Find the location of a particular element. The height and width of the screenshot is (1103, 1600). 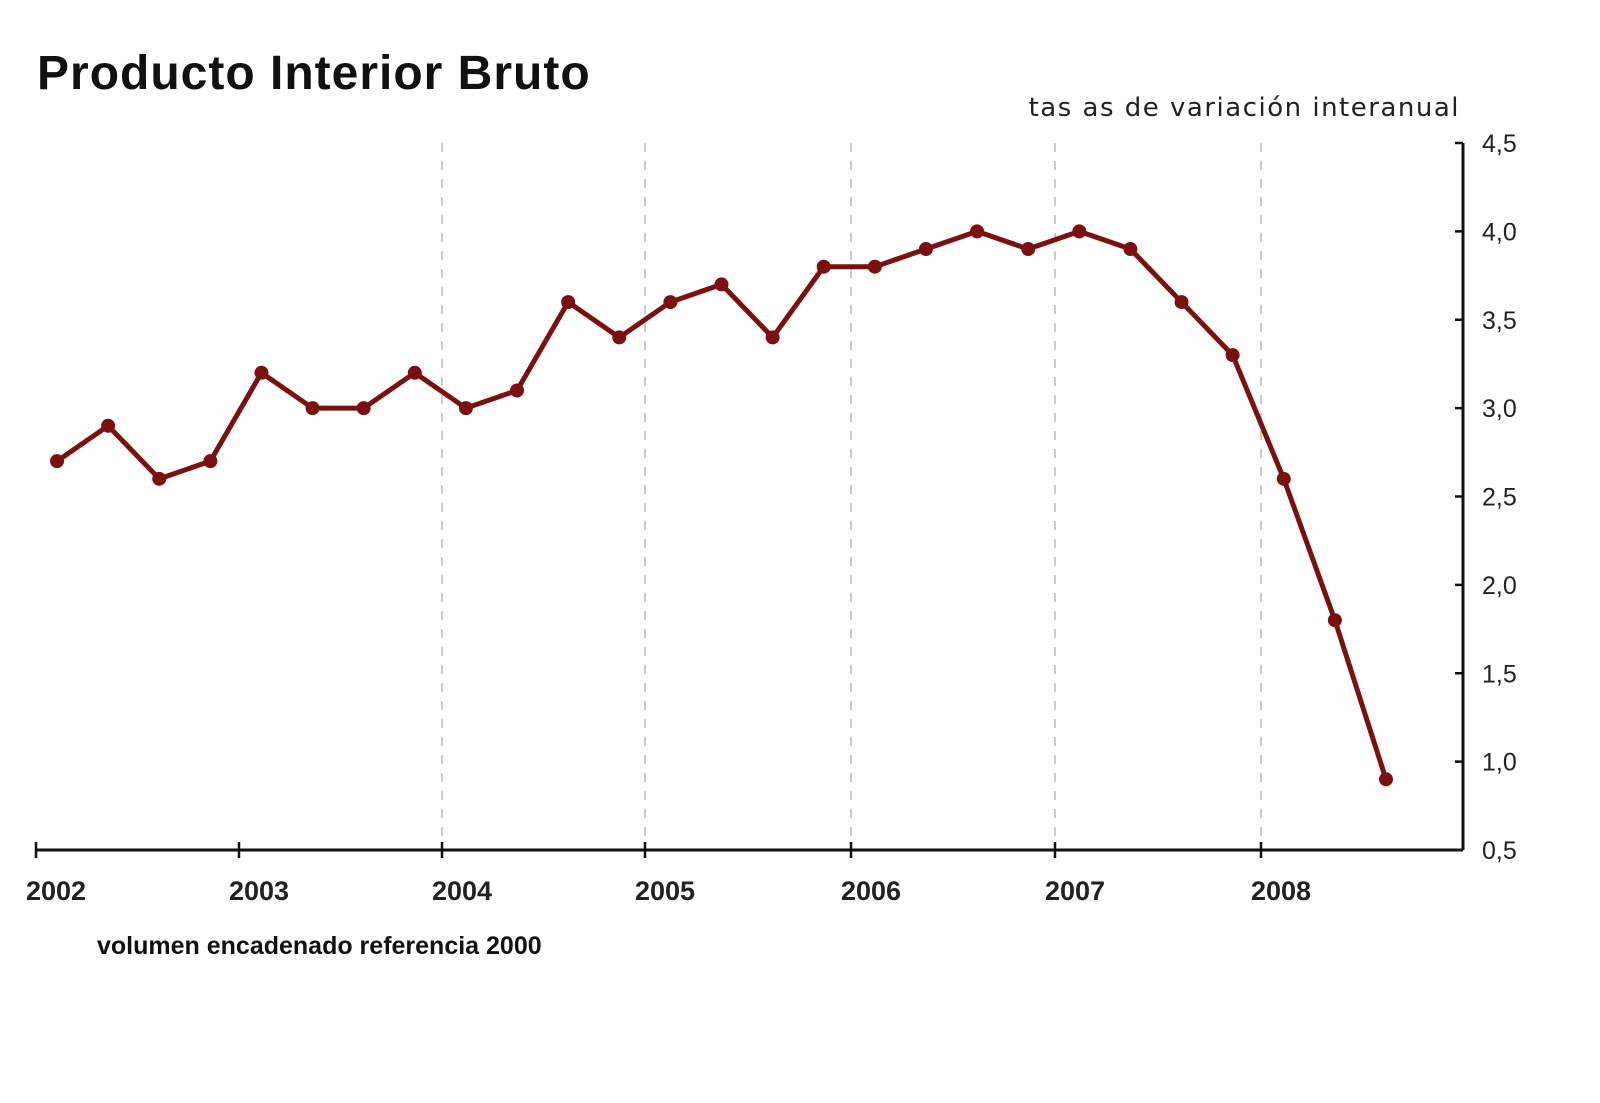

x-tick-label: 2005 is located at coordinates (665, 891).